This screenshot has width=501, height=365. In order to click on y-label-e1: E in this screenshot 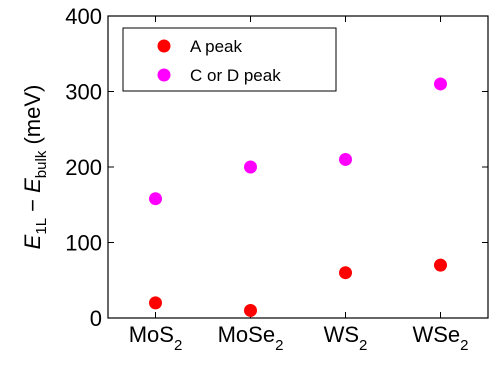, I will do `click(32, 241)`.